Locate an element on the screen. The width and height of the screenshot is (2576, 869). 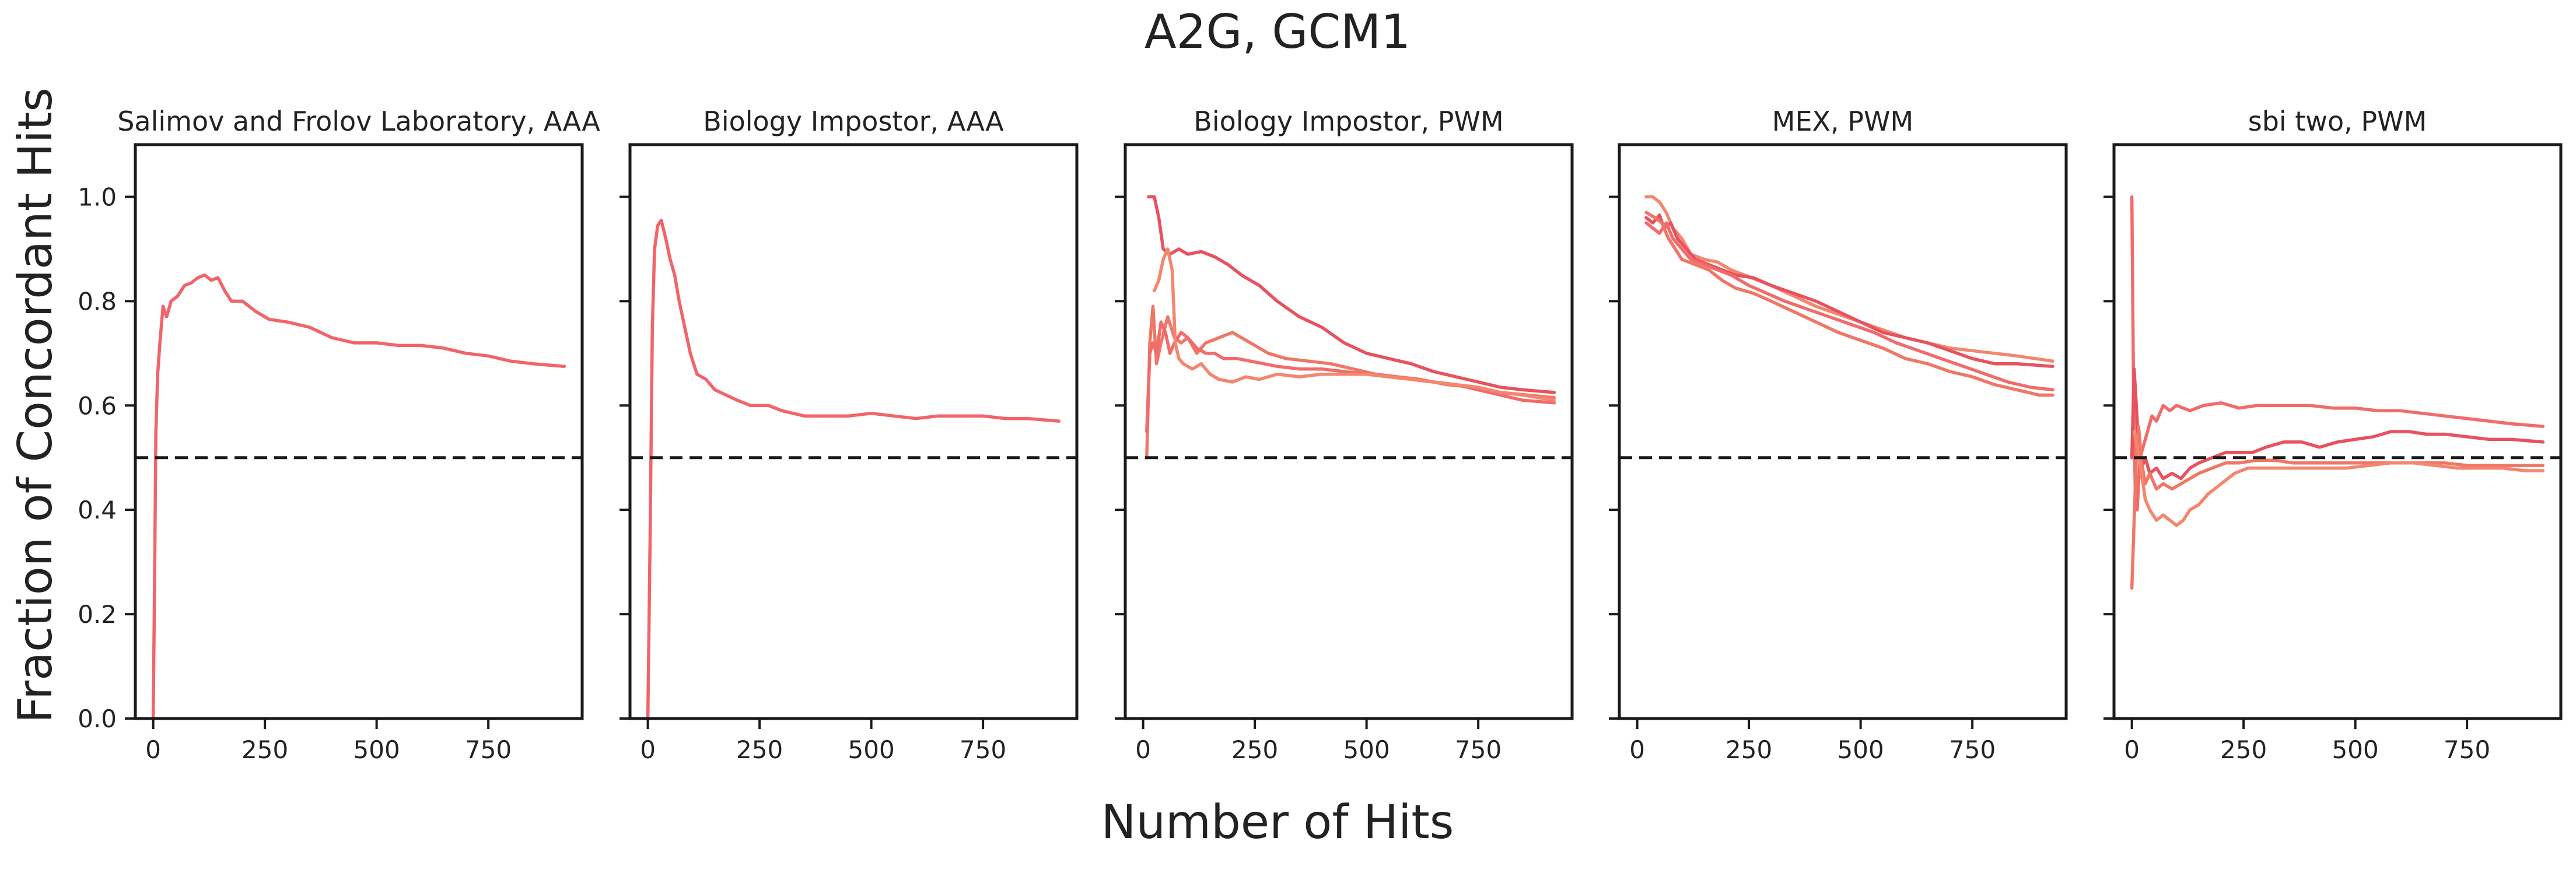
subplot-title: MEX, PWM is located at coordinates (1842, 121).